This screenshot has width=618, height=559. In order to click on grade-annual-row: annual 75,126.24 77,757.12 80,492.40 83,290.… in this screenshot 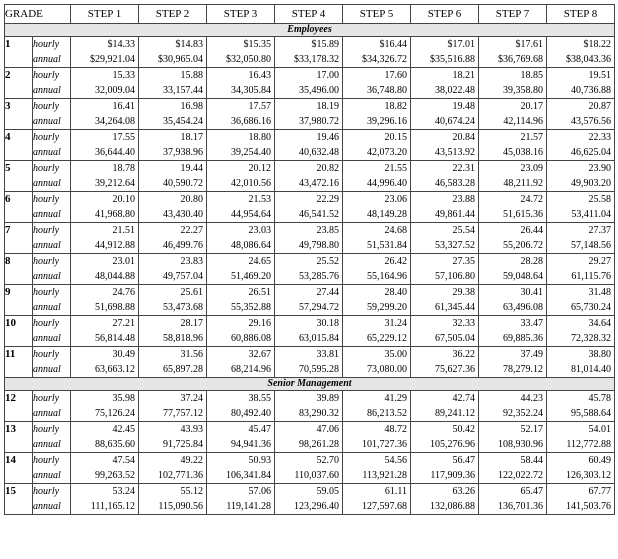, I will do `click(310, 414)`.